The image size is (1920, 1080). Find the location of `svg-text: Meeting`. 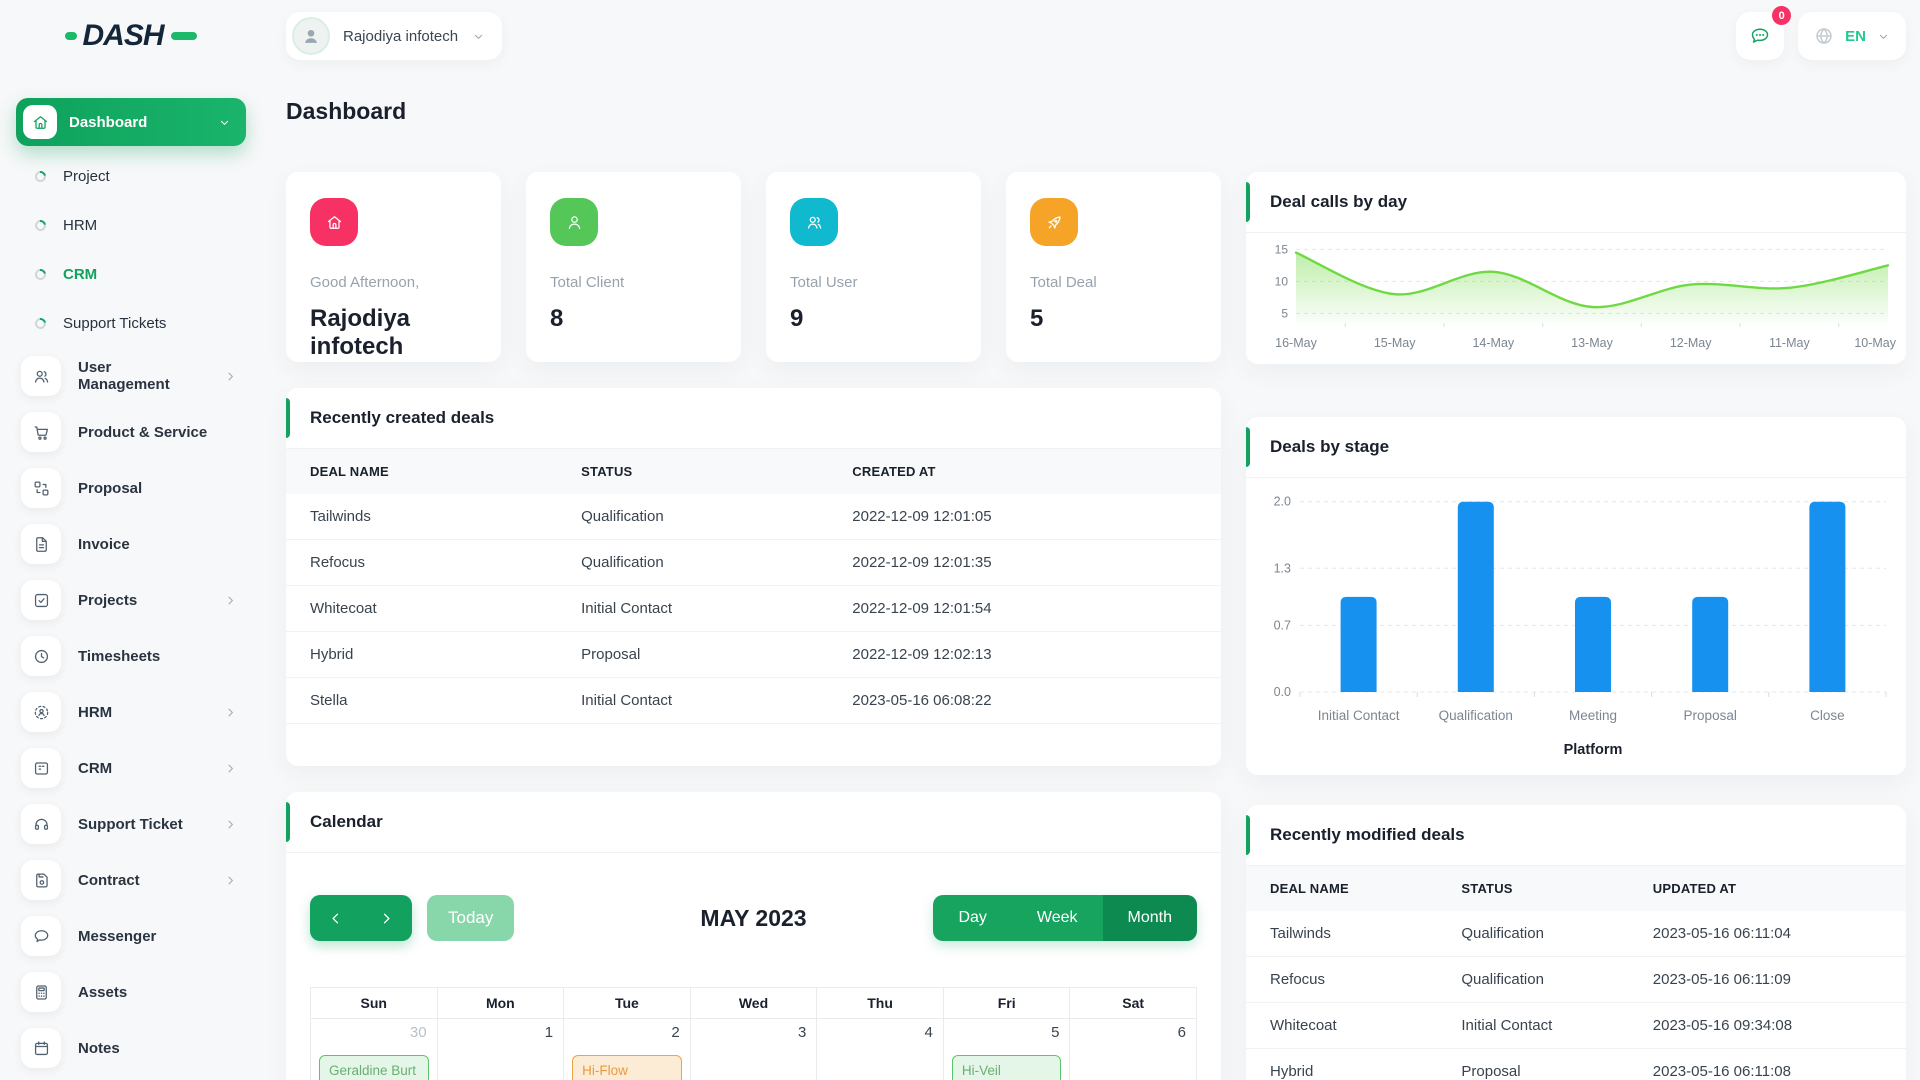

svg-text: Meeting is located at coordinates (1593, 715).